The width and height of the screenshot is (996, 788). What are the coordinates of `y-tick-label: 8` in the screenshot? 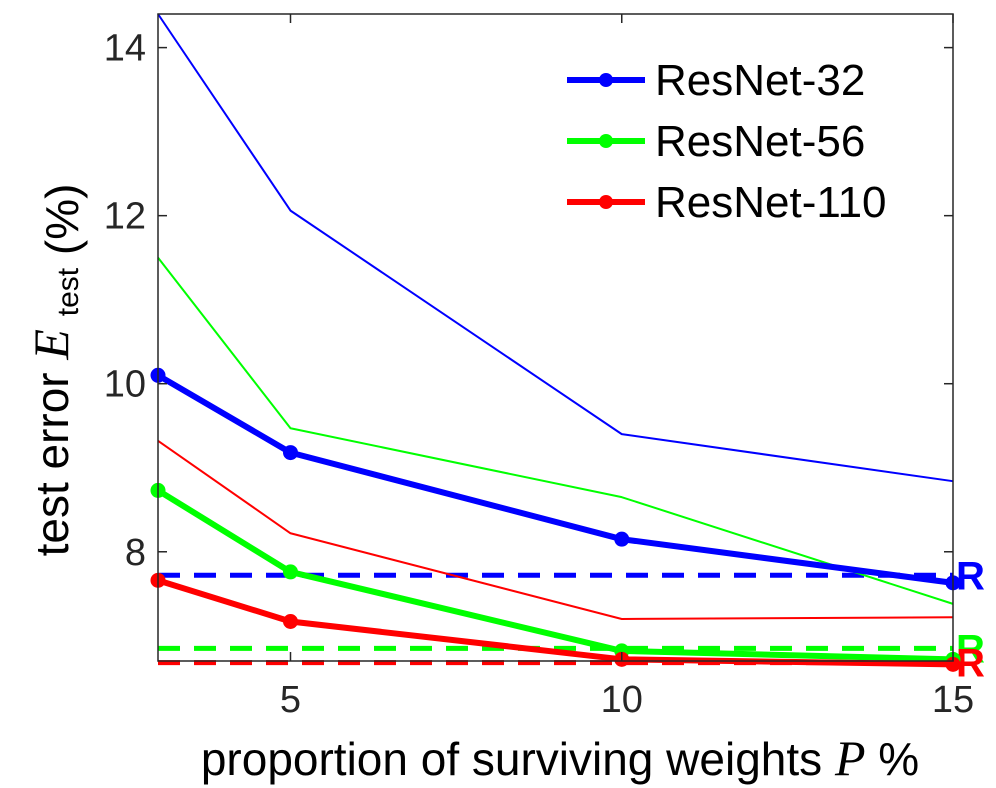 It's located at (135, 553).